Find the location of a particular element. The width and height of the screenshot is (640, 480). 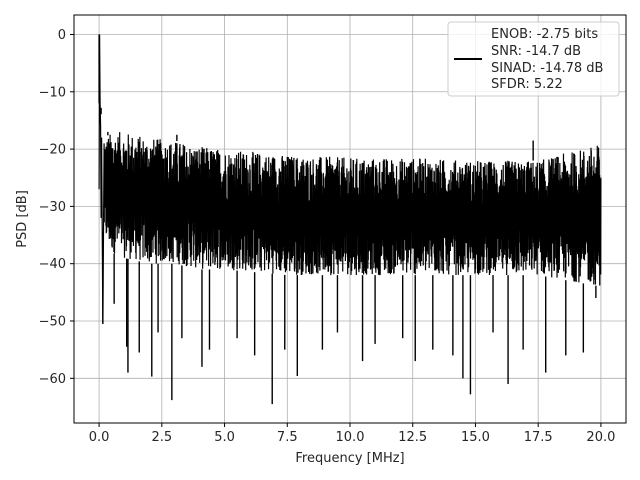

legend-enob: ENOB: -2.75 bits is located at coordinates (544, 34).